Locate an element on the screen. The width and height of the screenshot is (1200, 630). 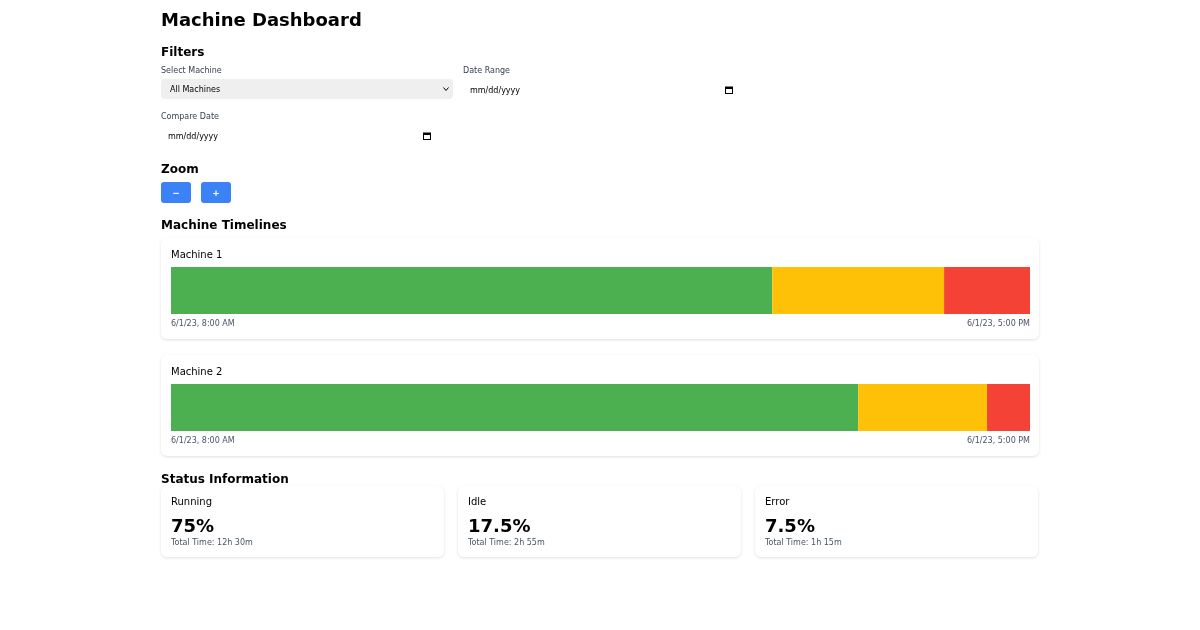
text: Machine Timelines is located at coordinates (224, 225).